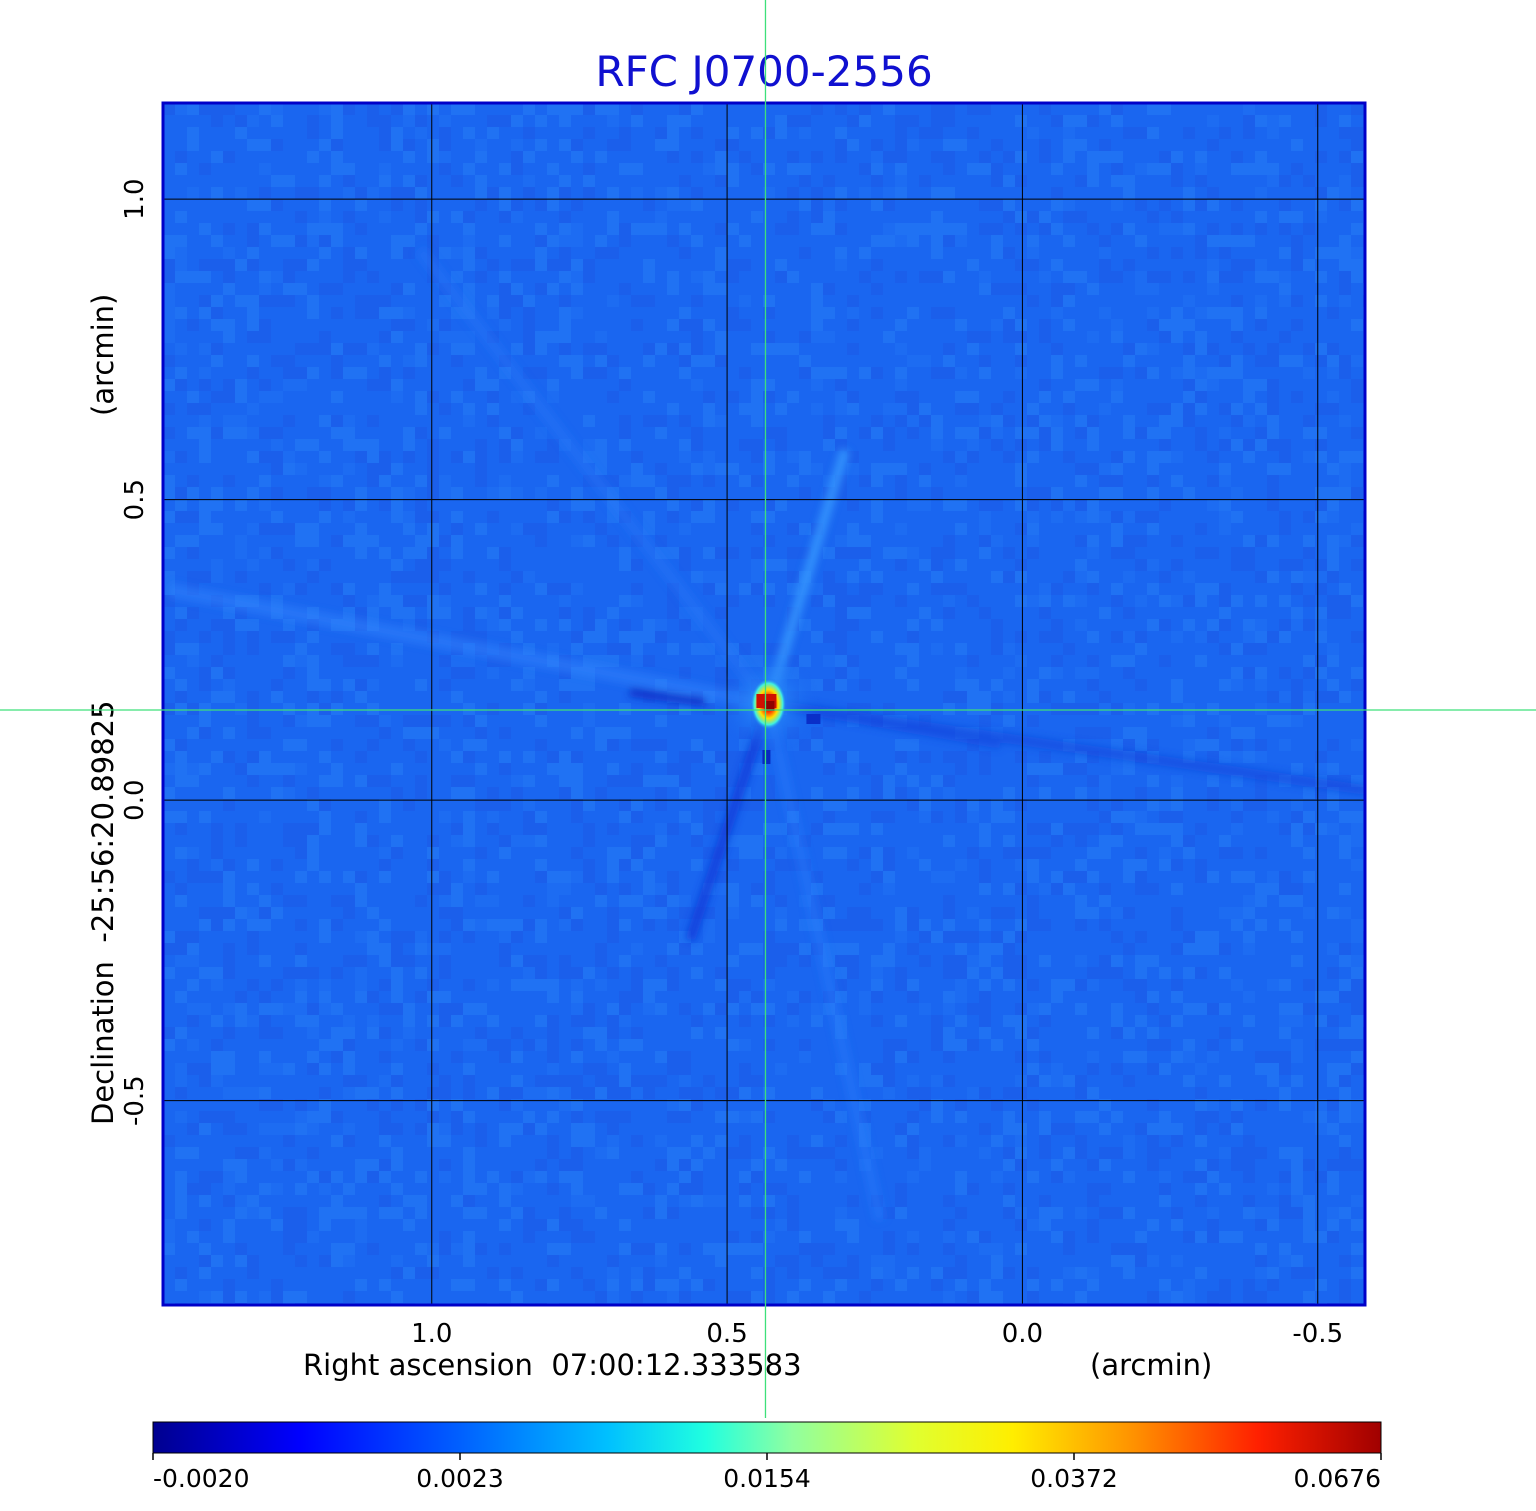 The height and width of the screenshot is (1511, 1536). I want to click on x-tick-label: 0.5, so click(726, 1334).